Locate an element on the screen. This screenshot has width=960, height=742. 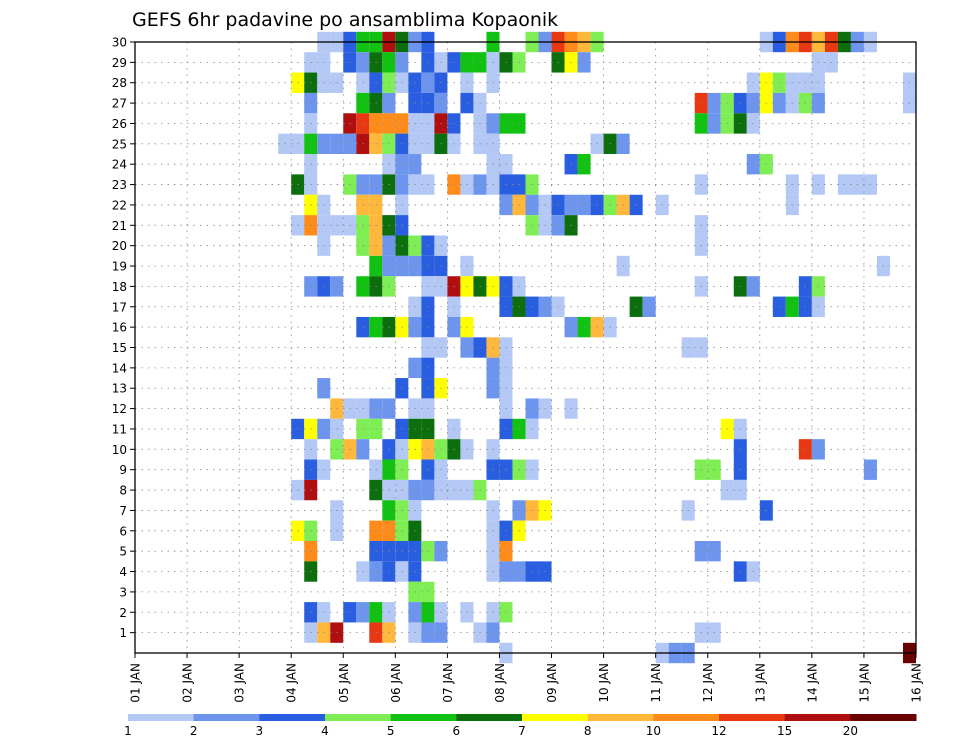
y-tick-label: 5 is located at coordinates (123, 552).